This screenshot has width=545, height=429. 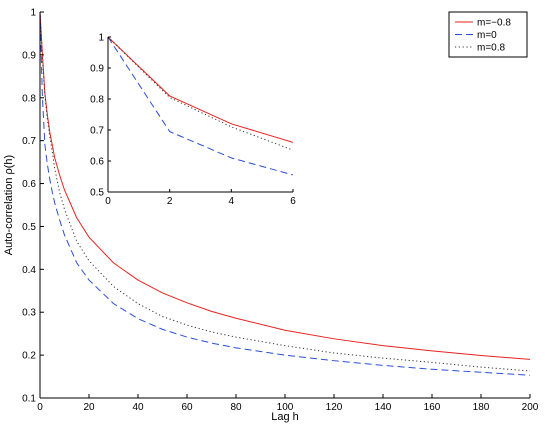 I want to click on main-y-tick-label-4: 0.5, so click(x=29, y=227).